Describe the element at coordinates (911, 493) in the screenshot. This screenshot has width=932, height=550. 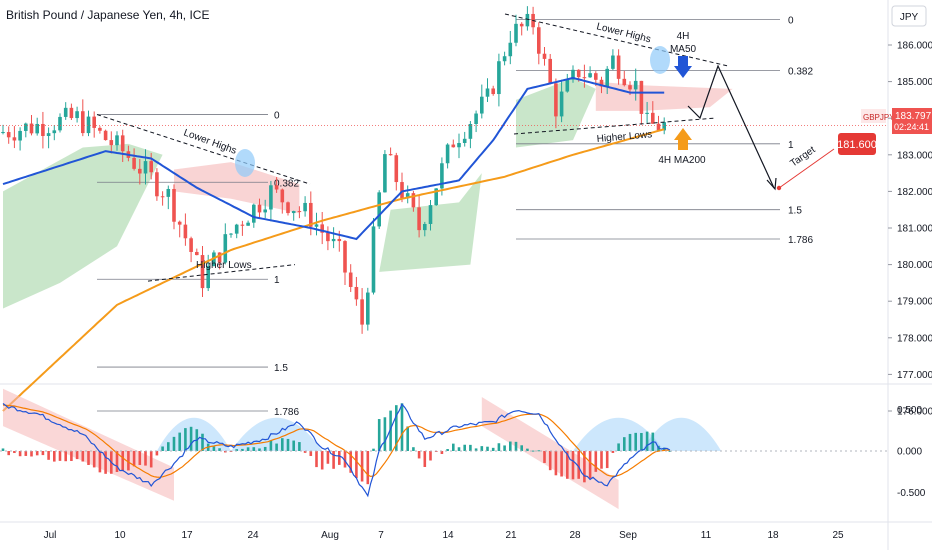
I see `macd-tick-label: -0.500` at that location.